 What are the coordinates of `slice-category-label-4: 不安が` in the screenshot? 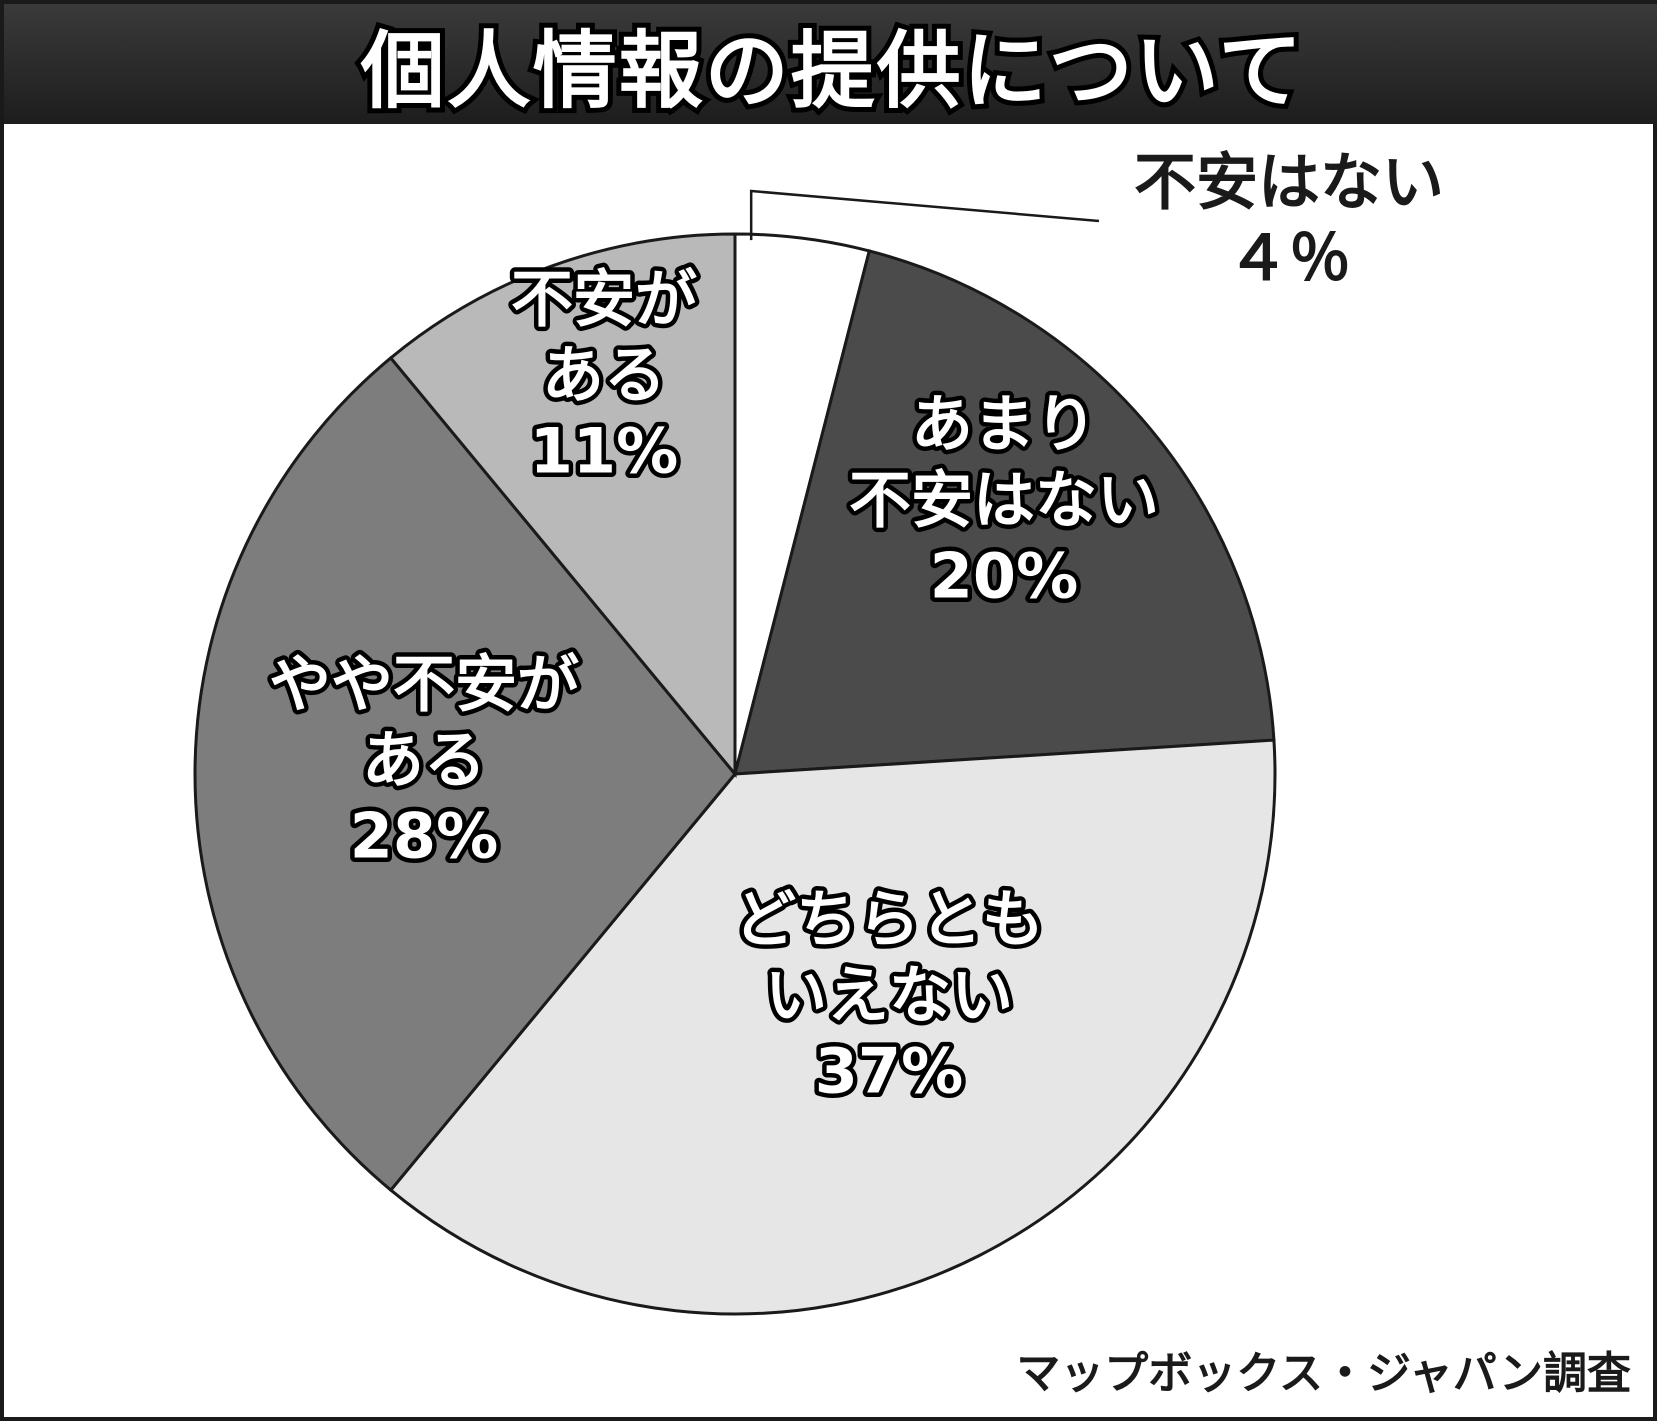 It's located at (604, 298).